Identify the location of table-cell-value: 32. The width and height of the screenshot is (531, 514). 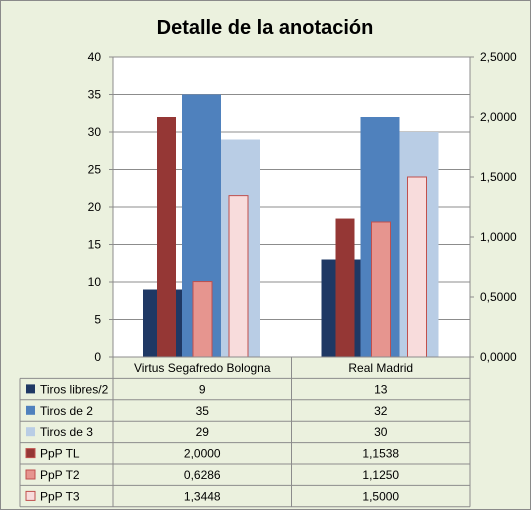
(381, 411).